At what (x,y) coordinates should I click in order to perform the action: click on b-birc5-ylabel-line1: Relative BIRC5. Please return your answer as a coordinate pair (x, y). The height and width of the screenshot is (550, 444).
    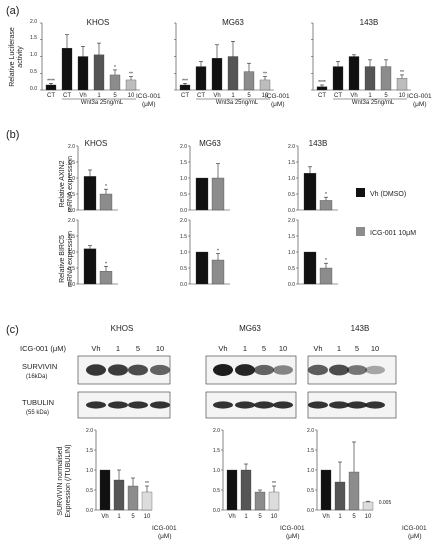
    Looking at the image, I should click on (62, 259).